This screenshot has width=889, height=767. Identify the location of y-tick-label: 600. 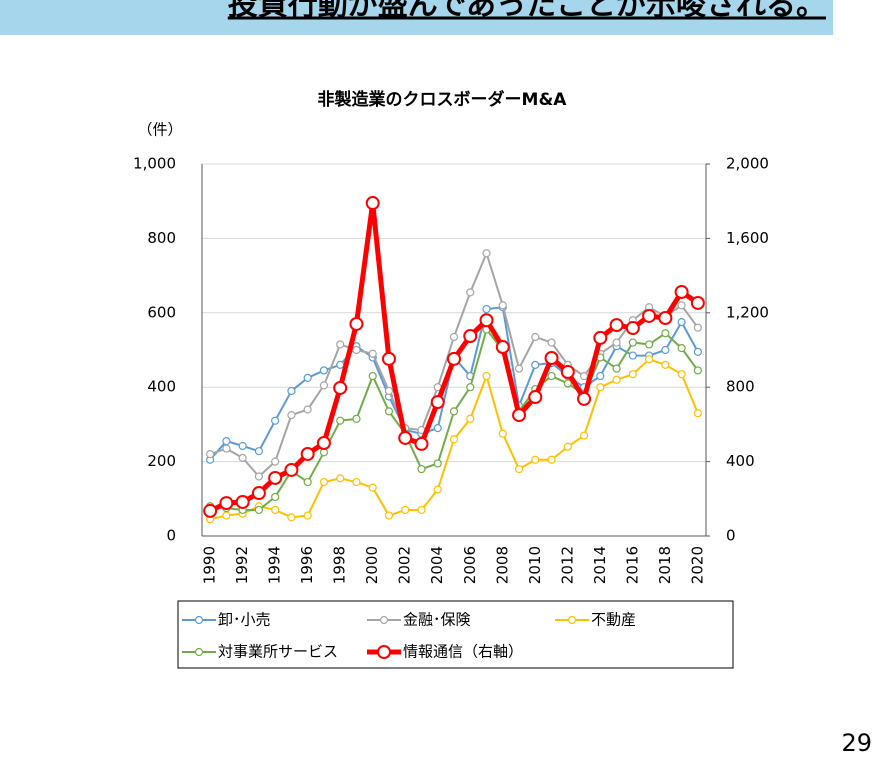
(161, 312).